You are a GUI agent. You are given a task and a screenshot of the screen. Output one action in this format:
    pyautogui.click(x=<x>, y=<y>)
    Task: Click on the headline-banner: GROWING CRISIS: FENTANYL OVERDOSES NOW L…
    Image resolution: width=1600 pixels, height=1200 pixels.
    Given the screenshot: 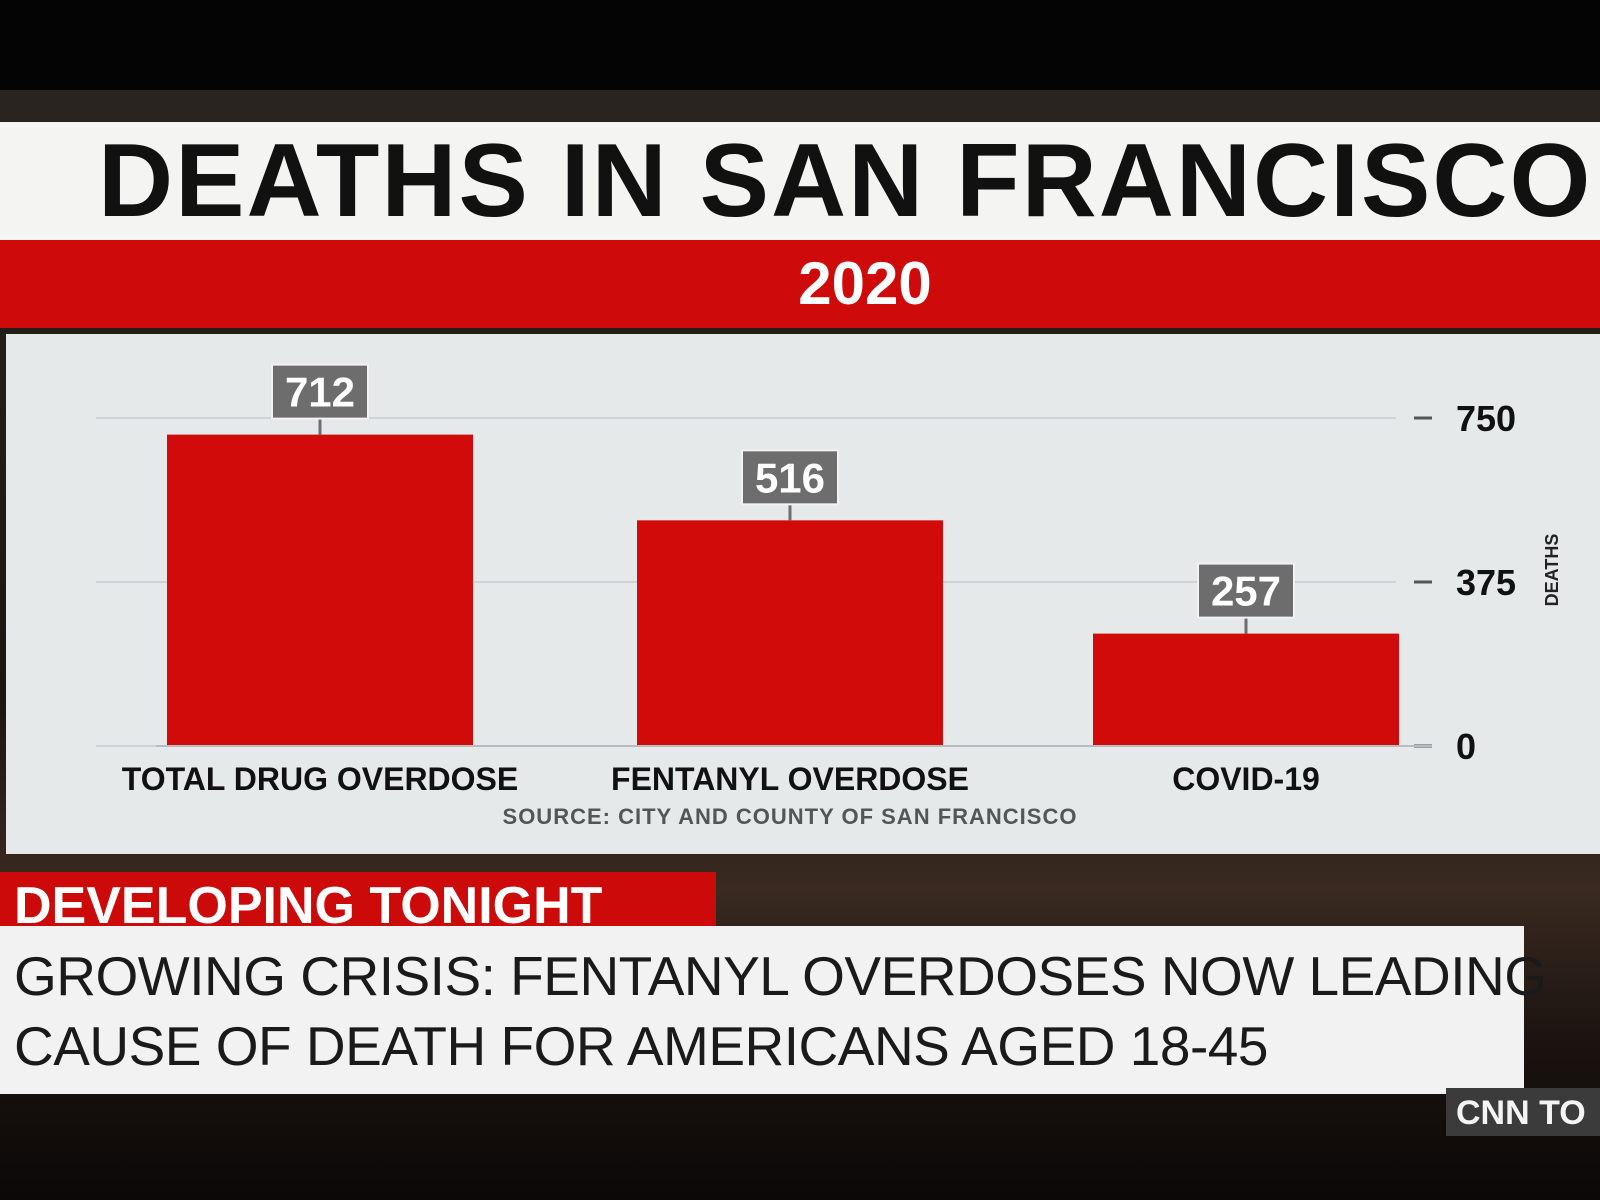 What is the action you would take?
    pyautogui.click(x=773, y=1010)
    